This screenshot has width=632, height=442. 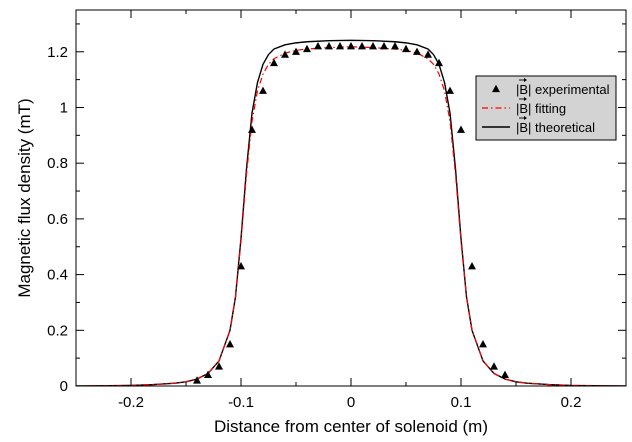 I want to click on y-tick-label: 0, so click(x=64, y=386).